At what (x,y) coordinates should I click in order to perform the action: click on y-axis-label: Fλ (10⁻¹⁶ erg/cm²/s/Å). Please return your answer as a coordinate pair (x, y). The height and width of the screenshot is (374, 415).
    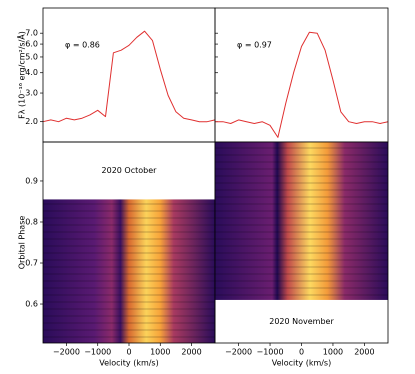
    Looking at the image, I should click on (21, 75).